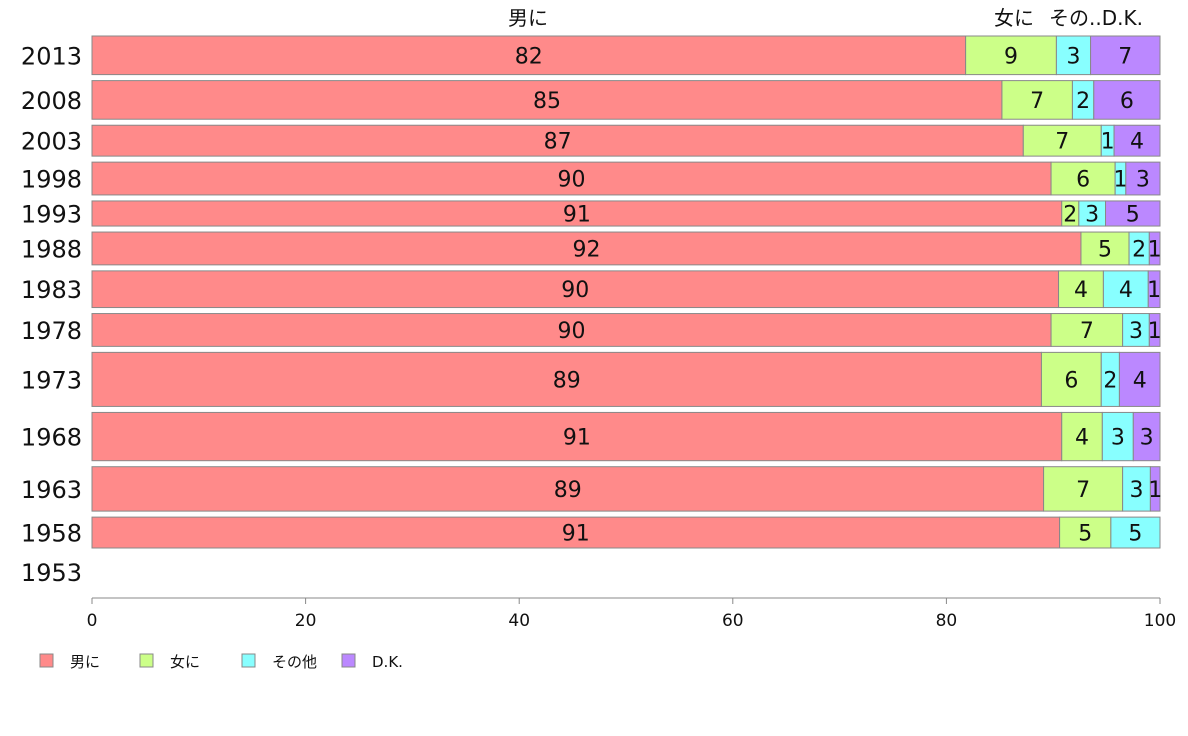 The image size is (1188, 736). What do you see at coordinates (51, 290) in the screenshot?
I see `year-label: 1983` at bounding box center [51, 290].